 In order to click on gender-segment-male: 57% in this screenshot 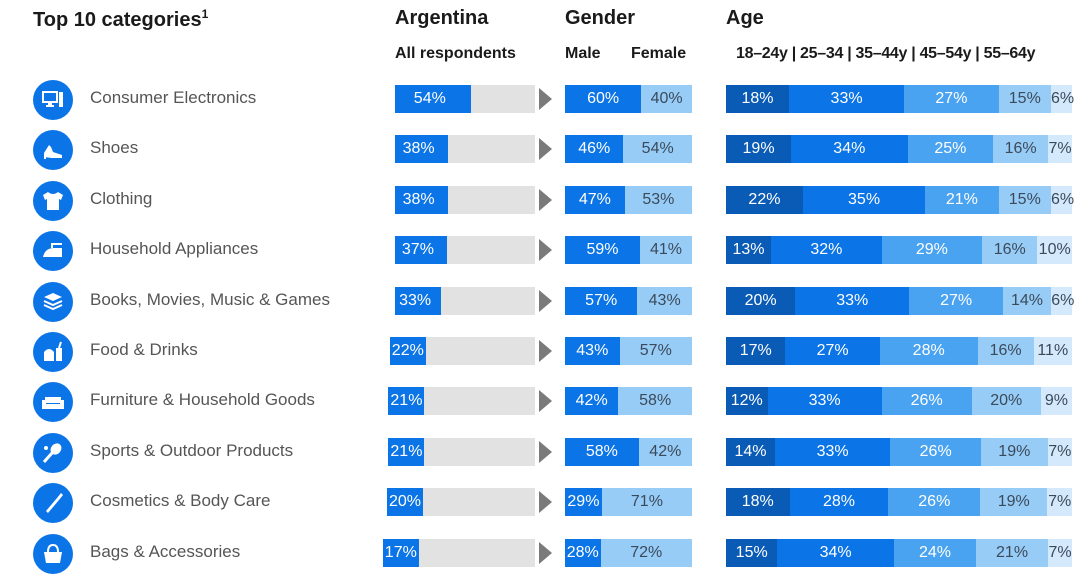, I will do `click(601, 300)`.